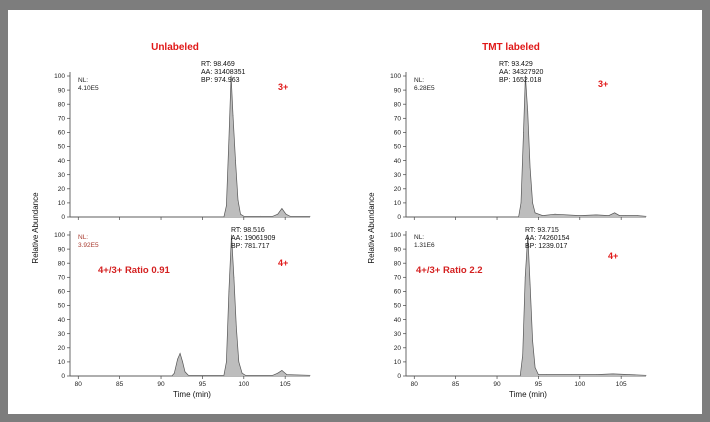 The width and height of the screenshot is (710, 422). What do you see at coordinates (521, 72) in the screenshot?
I see `peak-info-line: AA: 34327920` at bounding box center [521, 72].